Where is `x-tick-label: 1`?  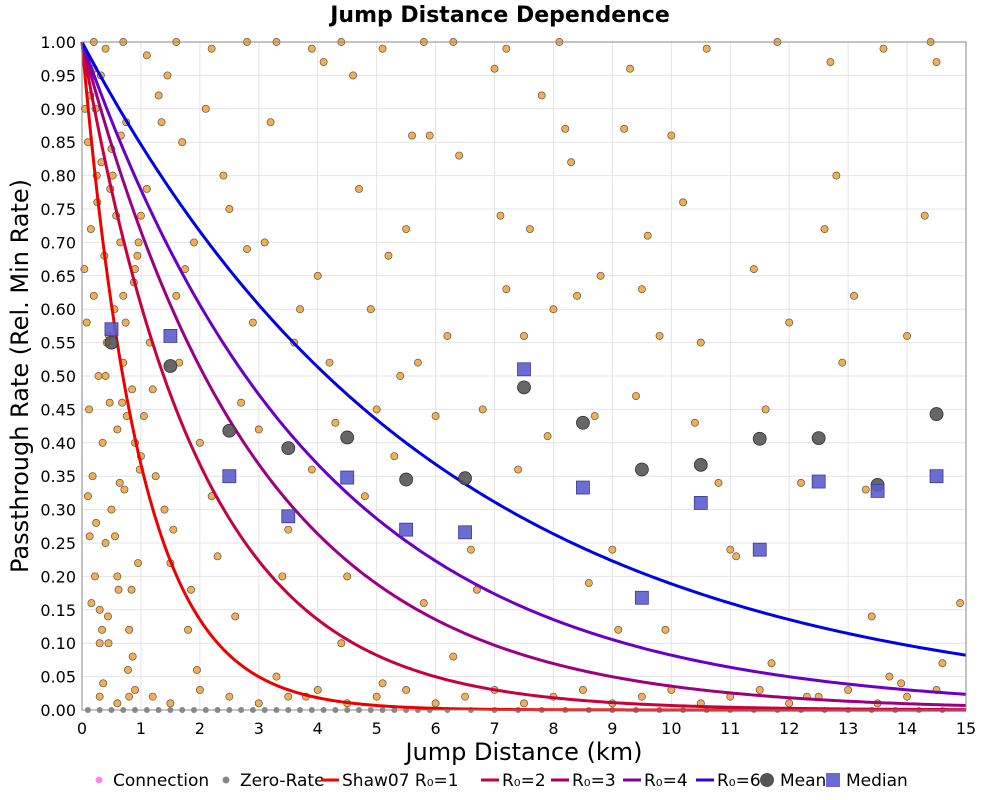
x-tick-label: 1 is located at coordinates (141, 728).